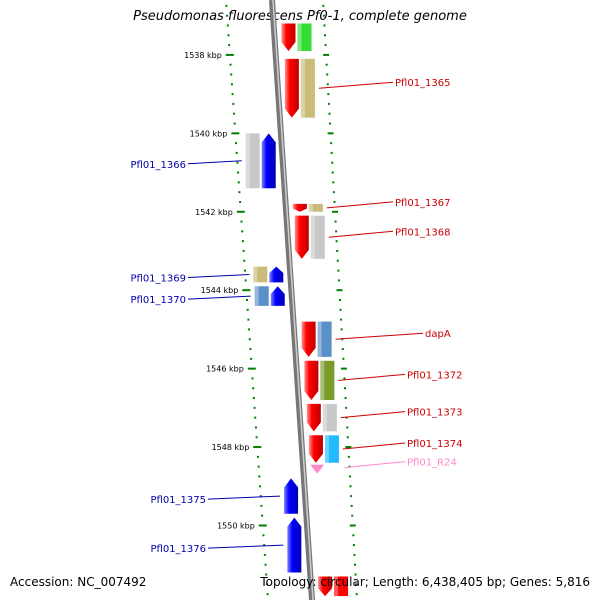 The width and height of the screenshot is (600, 600). What do you see at coordinates (214, 212) in the screenshot?
I see `tick-label: 1542 kbp` at bounding box center [214, 212].